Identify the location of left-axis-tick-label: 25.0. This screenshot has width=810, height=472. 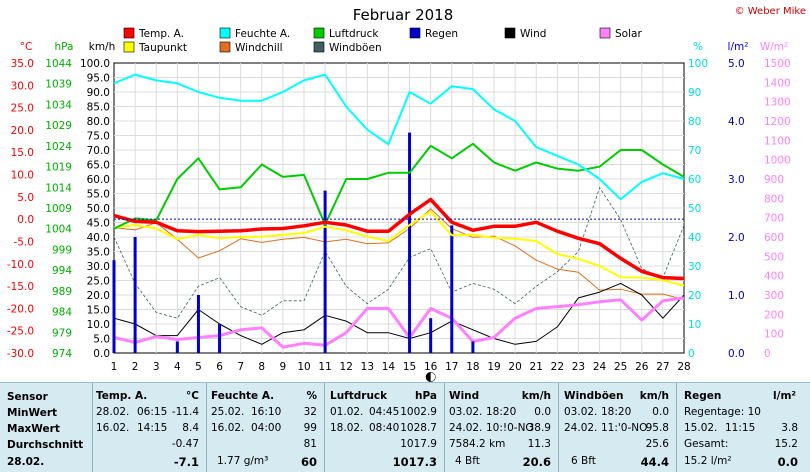
(22, 109).